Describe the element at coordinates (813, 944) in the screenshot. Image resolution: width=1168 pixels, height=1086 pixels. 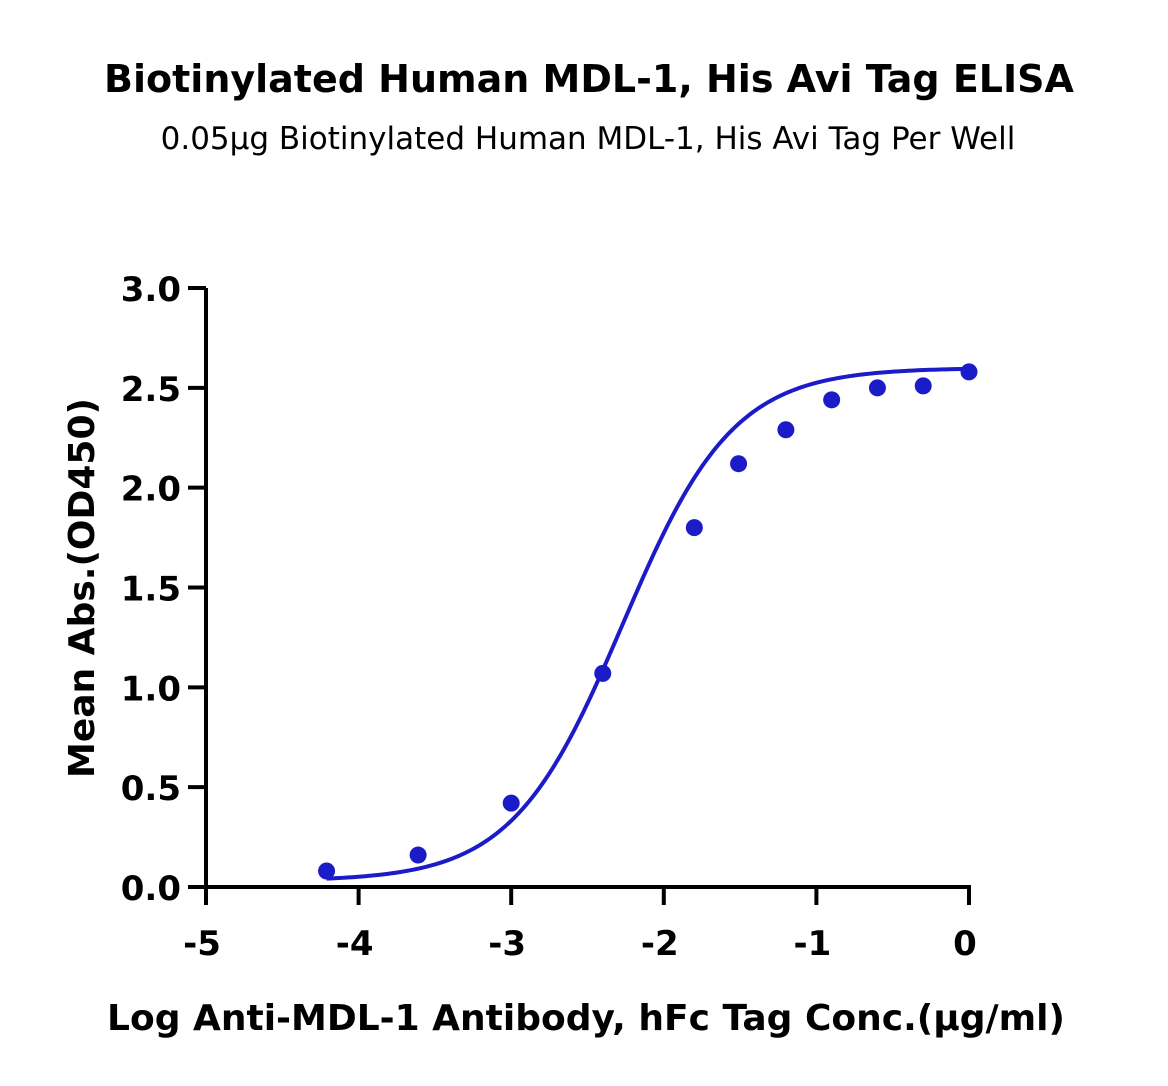
I see `x-tick-label: -1` at that location.